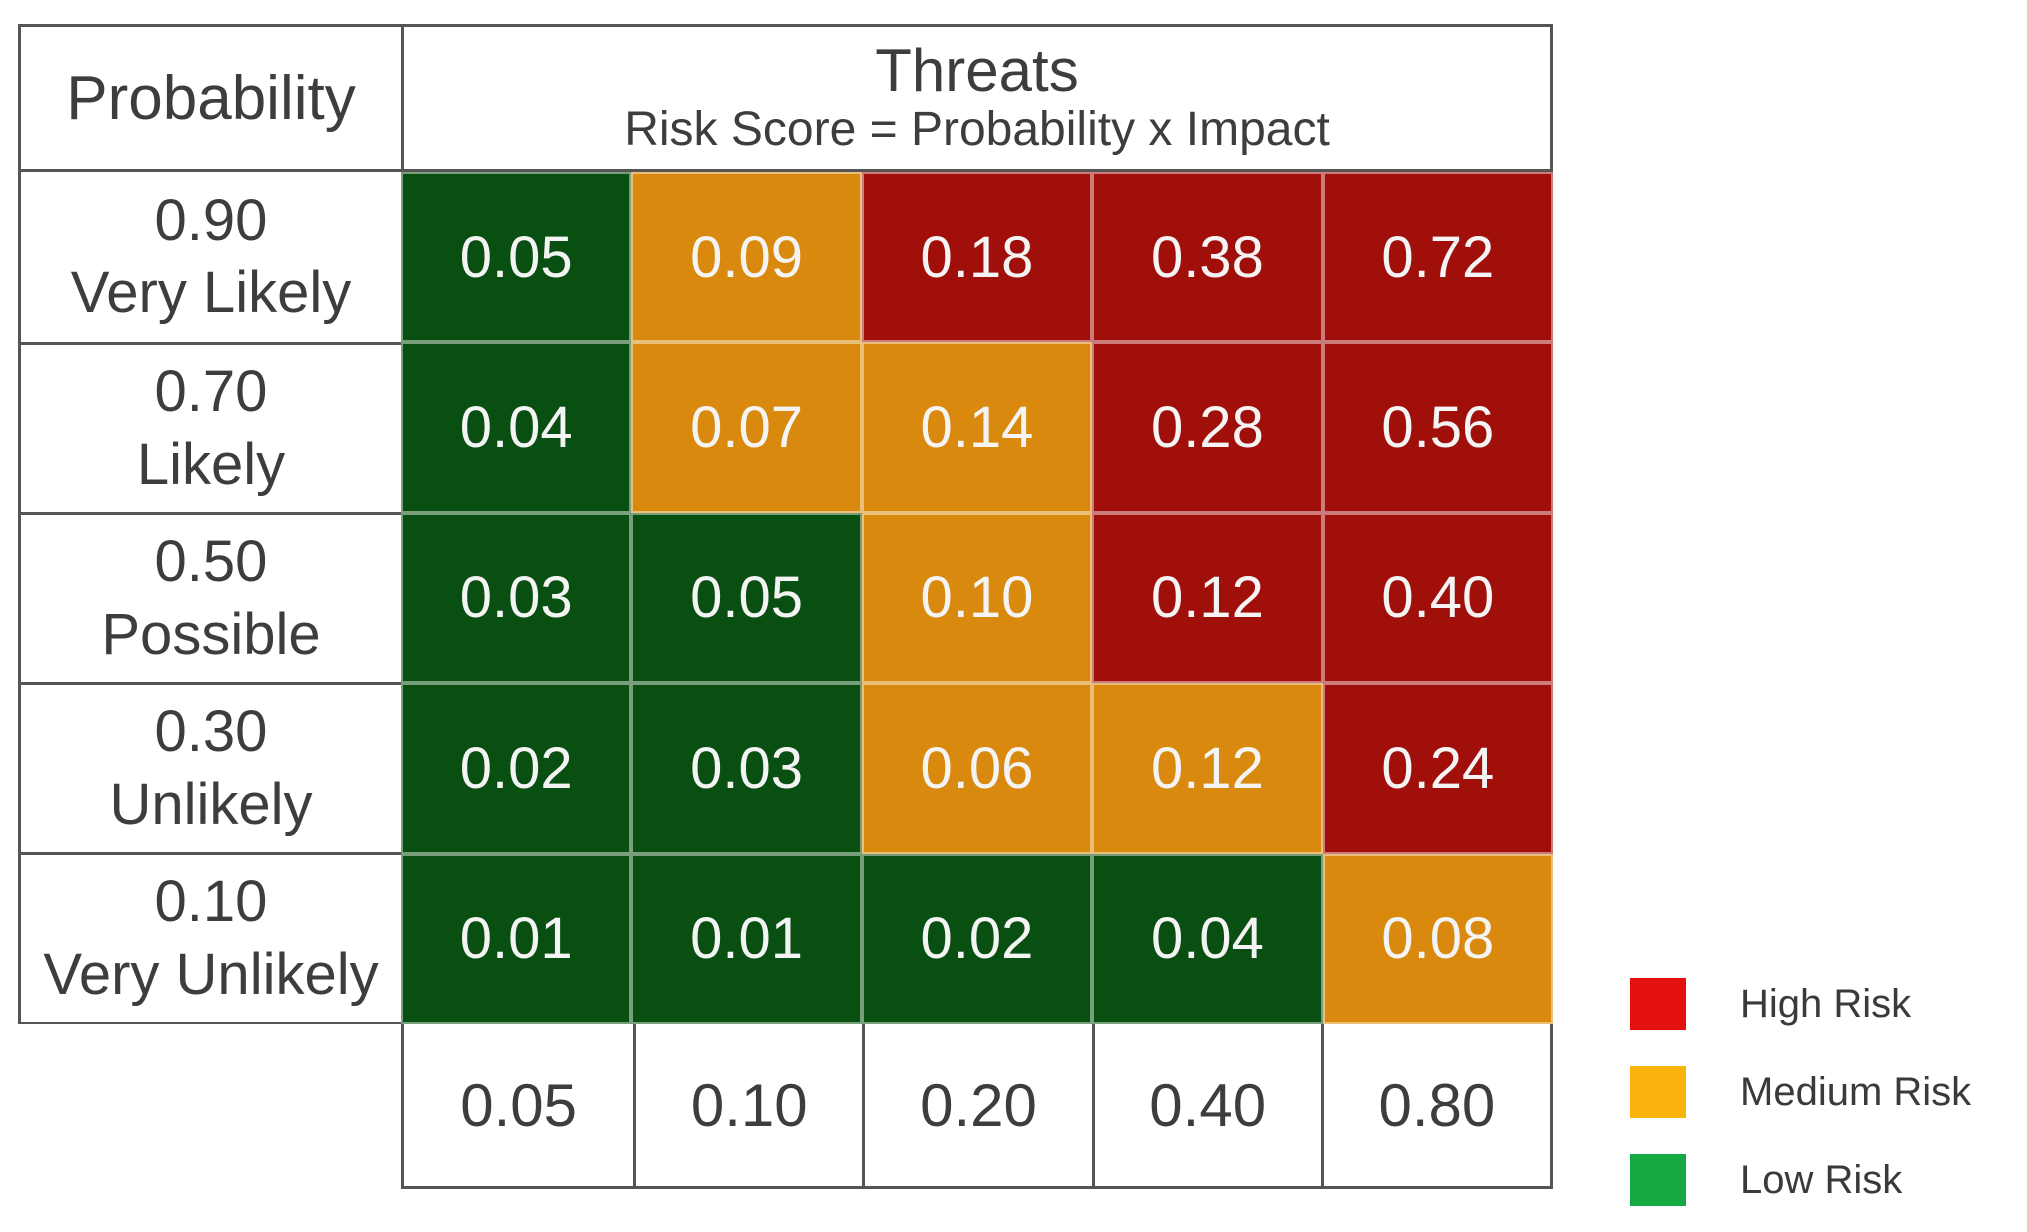 This screenshot has width=2027, height=1232. What do you see at coordinates (1437, 257) in the screenshot?
I see `risk-cell-high: 0.72` at bounding box center [1437, 257].